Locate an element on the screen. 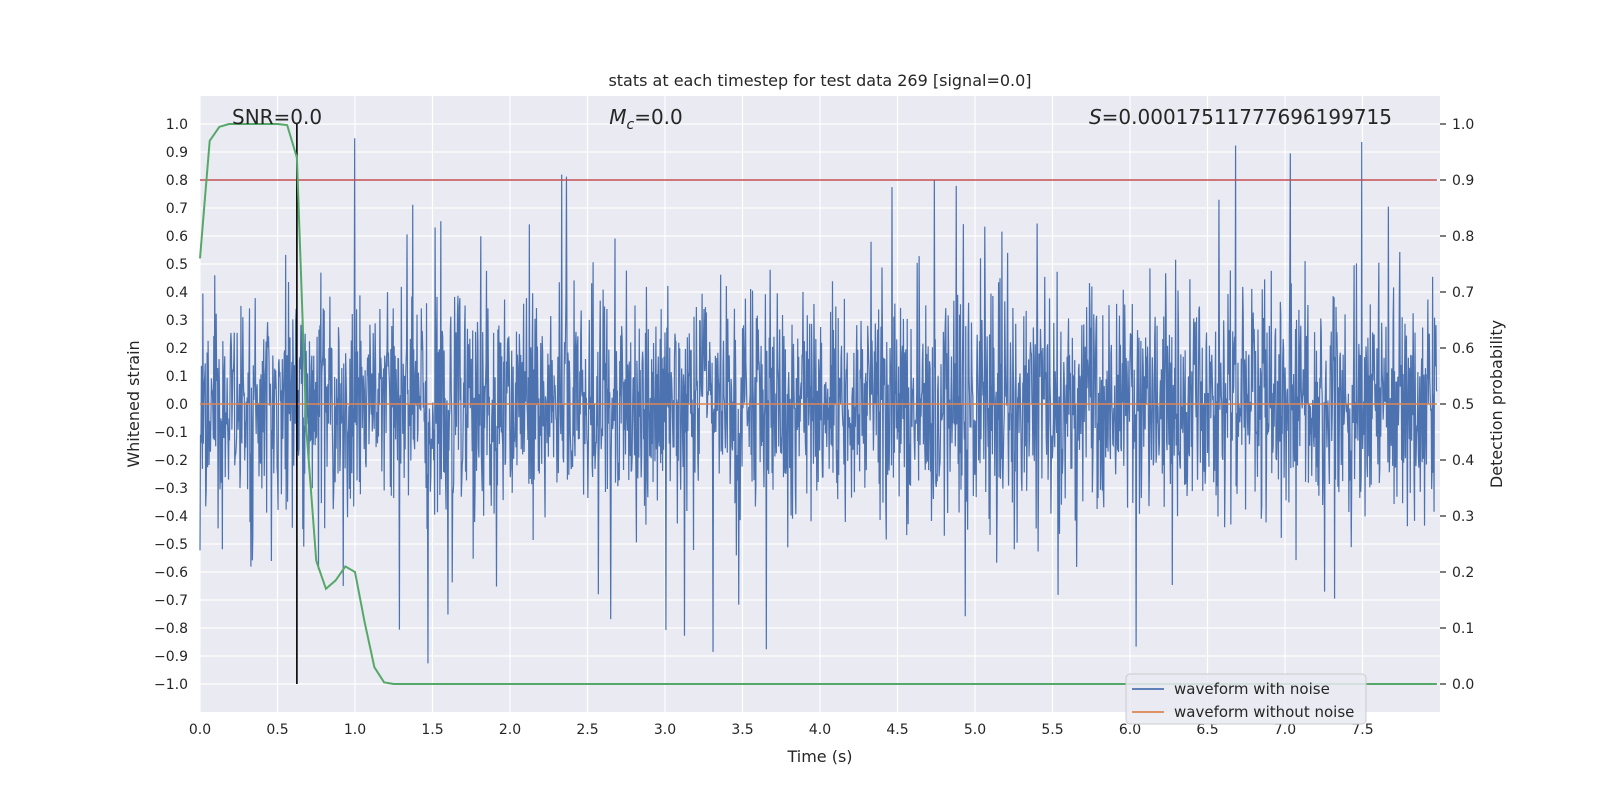  y-tick-label: 0.3 is located at coordinates (177, 321).